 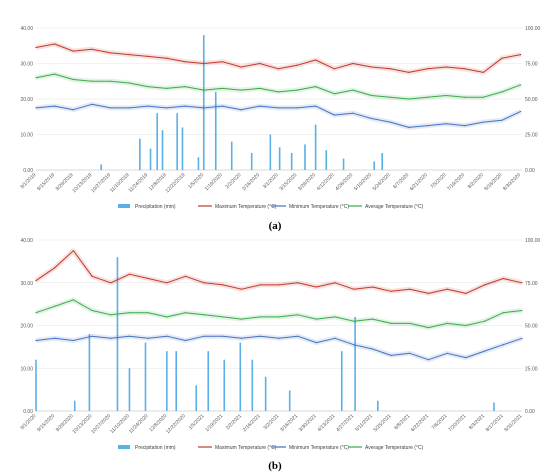 I want to click on y-tick-label-right: 25.00, so click(x=531, y=136).